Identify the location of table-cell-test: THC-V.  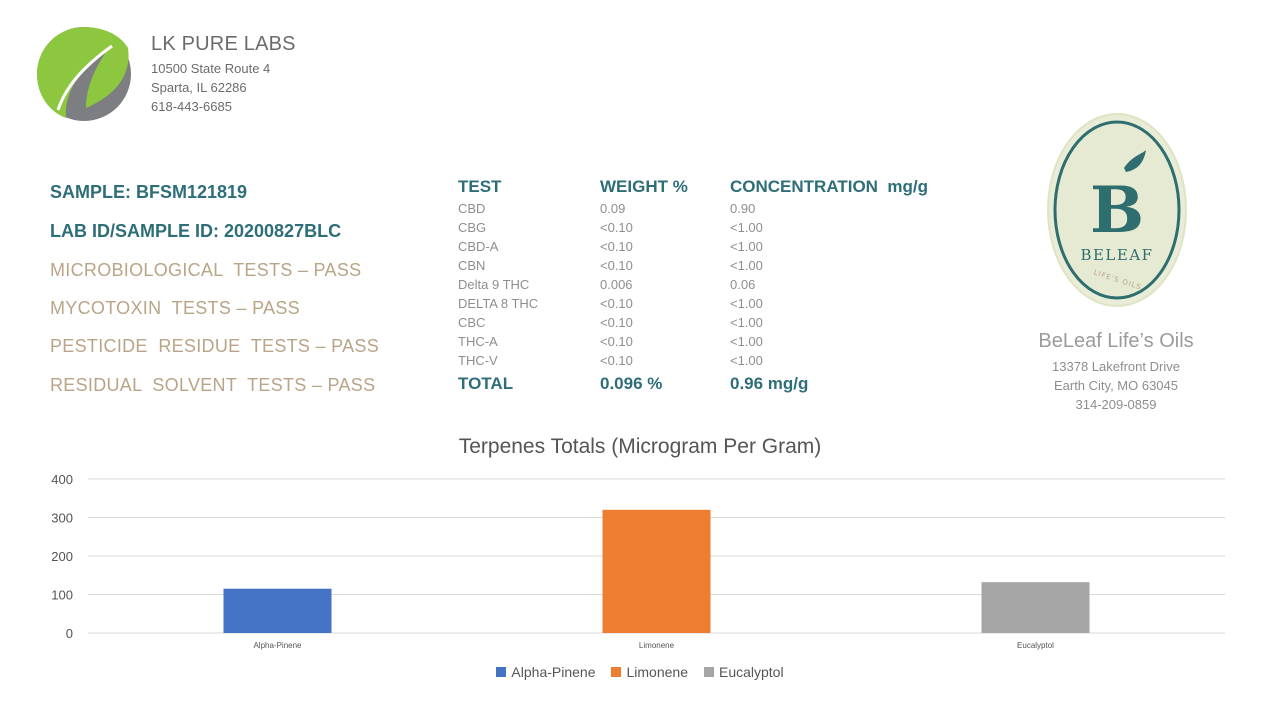
(478, 360).